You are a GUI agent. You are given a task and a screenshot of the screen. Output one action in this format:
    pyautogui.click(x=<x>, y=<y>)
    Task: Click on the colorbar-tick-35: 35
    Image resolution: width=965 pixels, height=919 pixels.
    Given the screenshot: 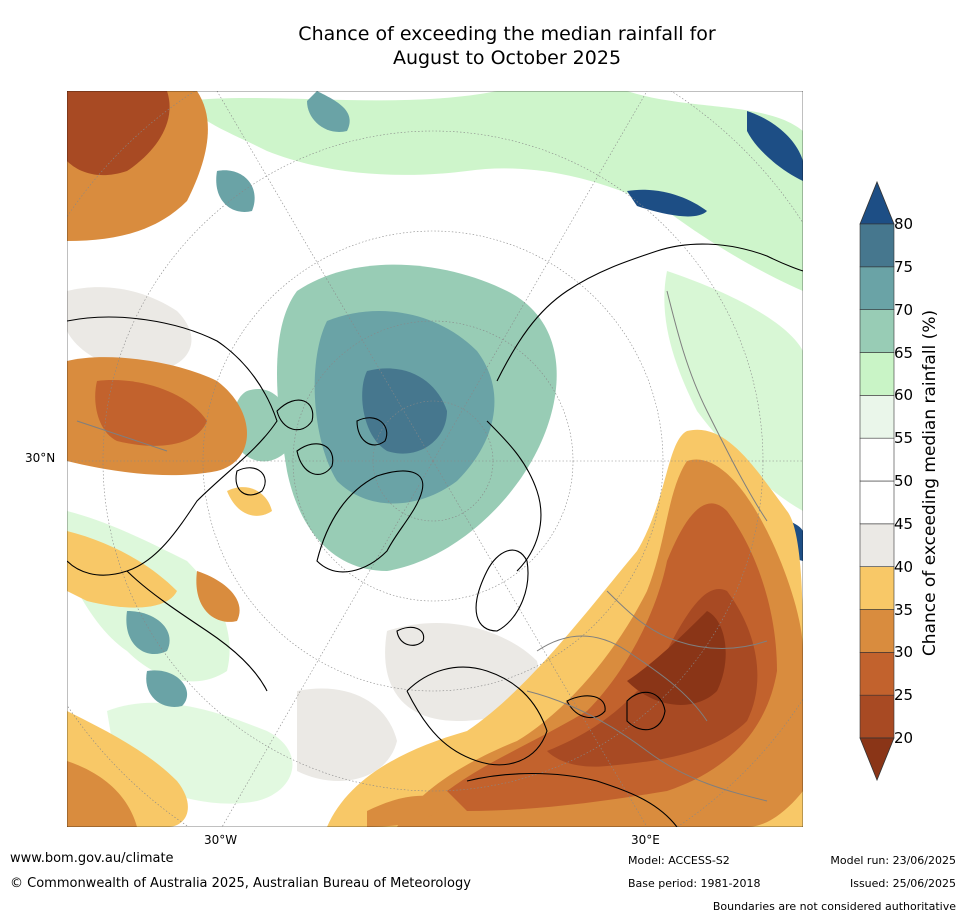 What is the action you would take?
    pyautogui.click(x=904, y=609)
    